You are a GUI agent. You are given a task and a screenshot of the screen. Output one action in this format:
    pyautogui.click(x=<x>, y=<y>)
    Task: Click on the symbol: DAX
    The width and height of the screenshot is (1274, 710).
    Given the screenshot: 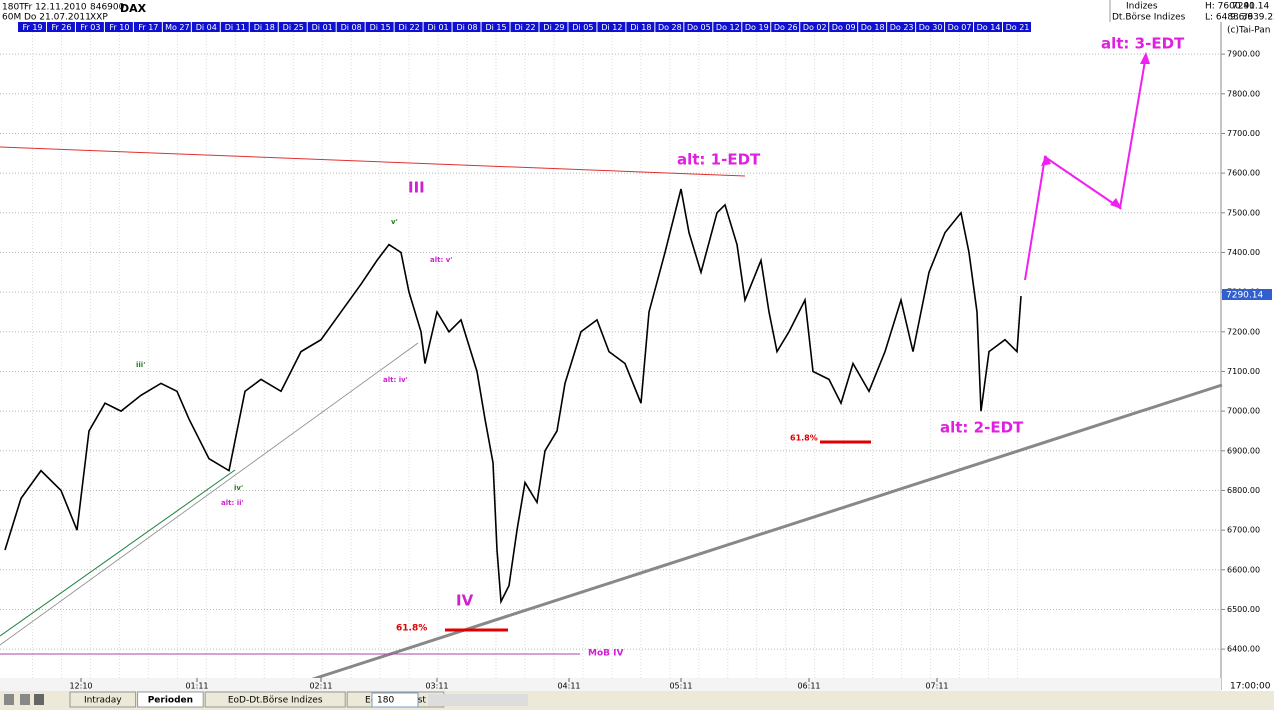 What is the action you would take?
    pyautogui.click(x=133, y=8)
    